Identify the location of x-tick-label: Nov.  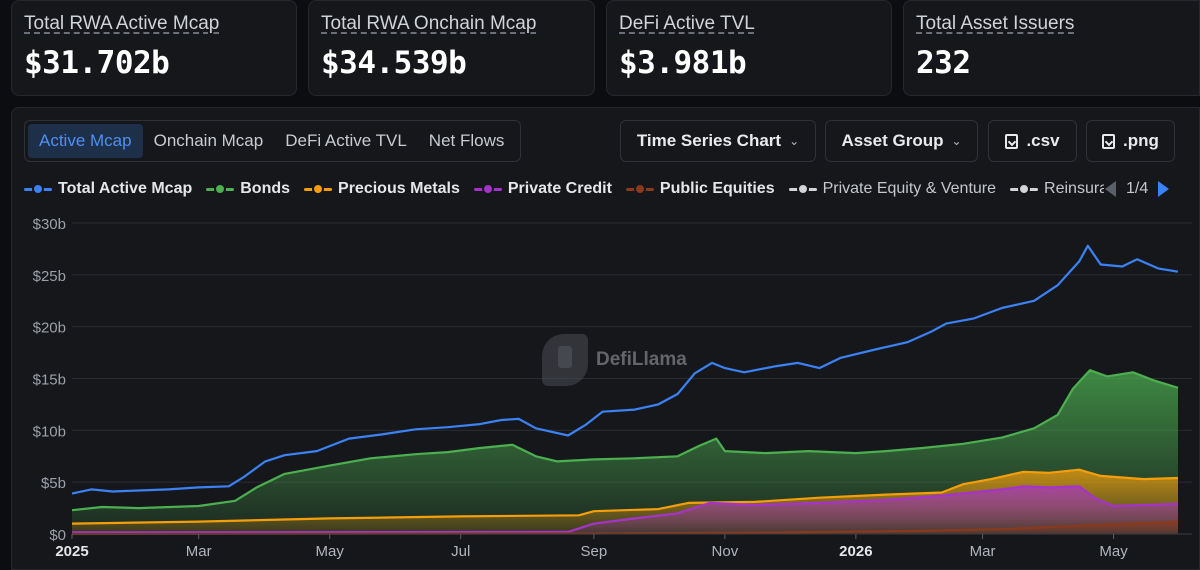
(725, 551).